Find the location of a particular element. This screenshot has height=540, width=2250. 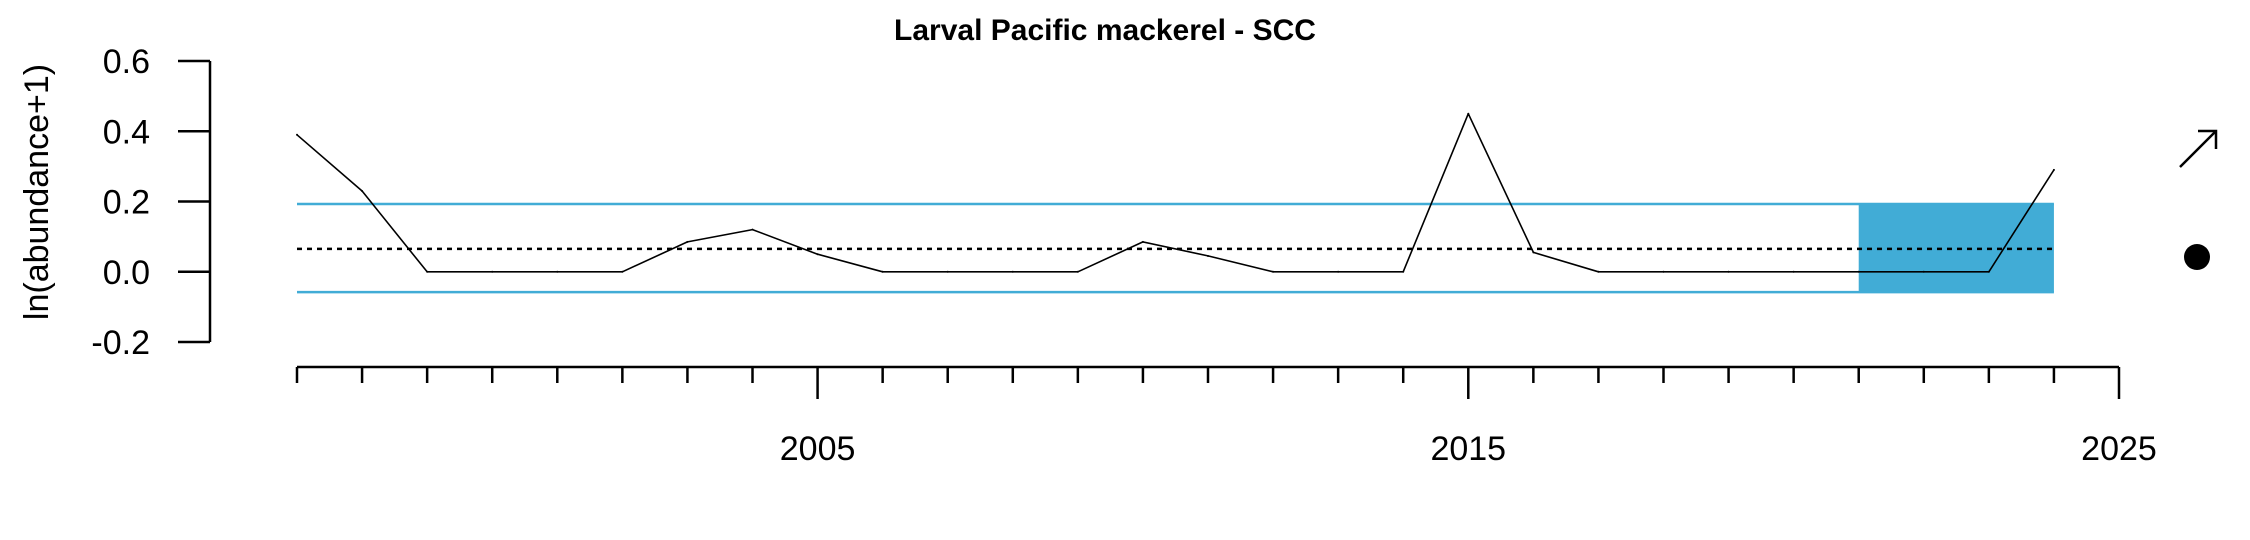

trend-arrow-icon is located at coordinates (2198, 148).